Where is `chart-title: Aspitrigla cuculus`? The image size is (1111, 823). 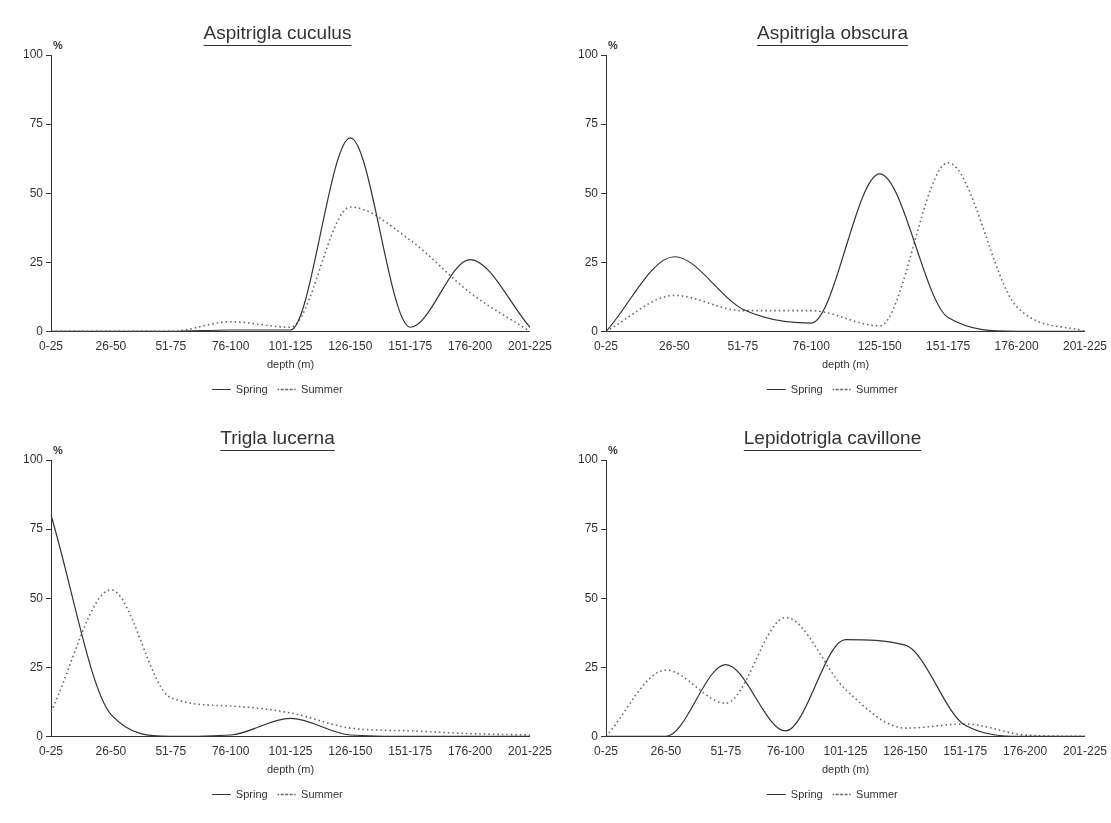
chart-title: Aspitrigla cuculus is located at coordinates (277, 32).